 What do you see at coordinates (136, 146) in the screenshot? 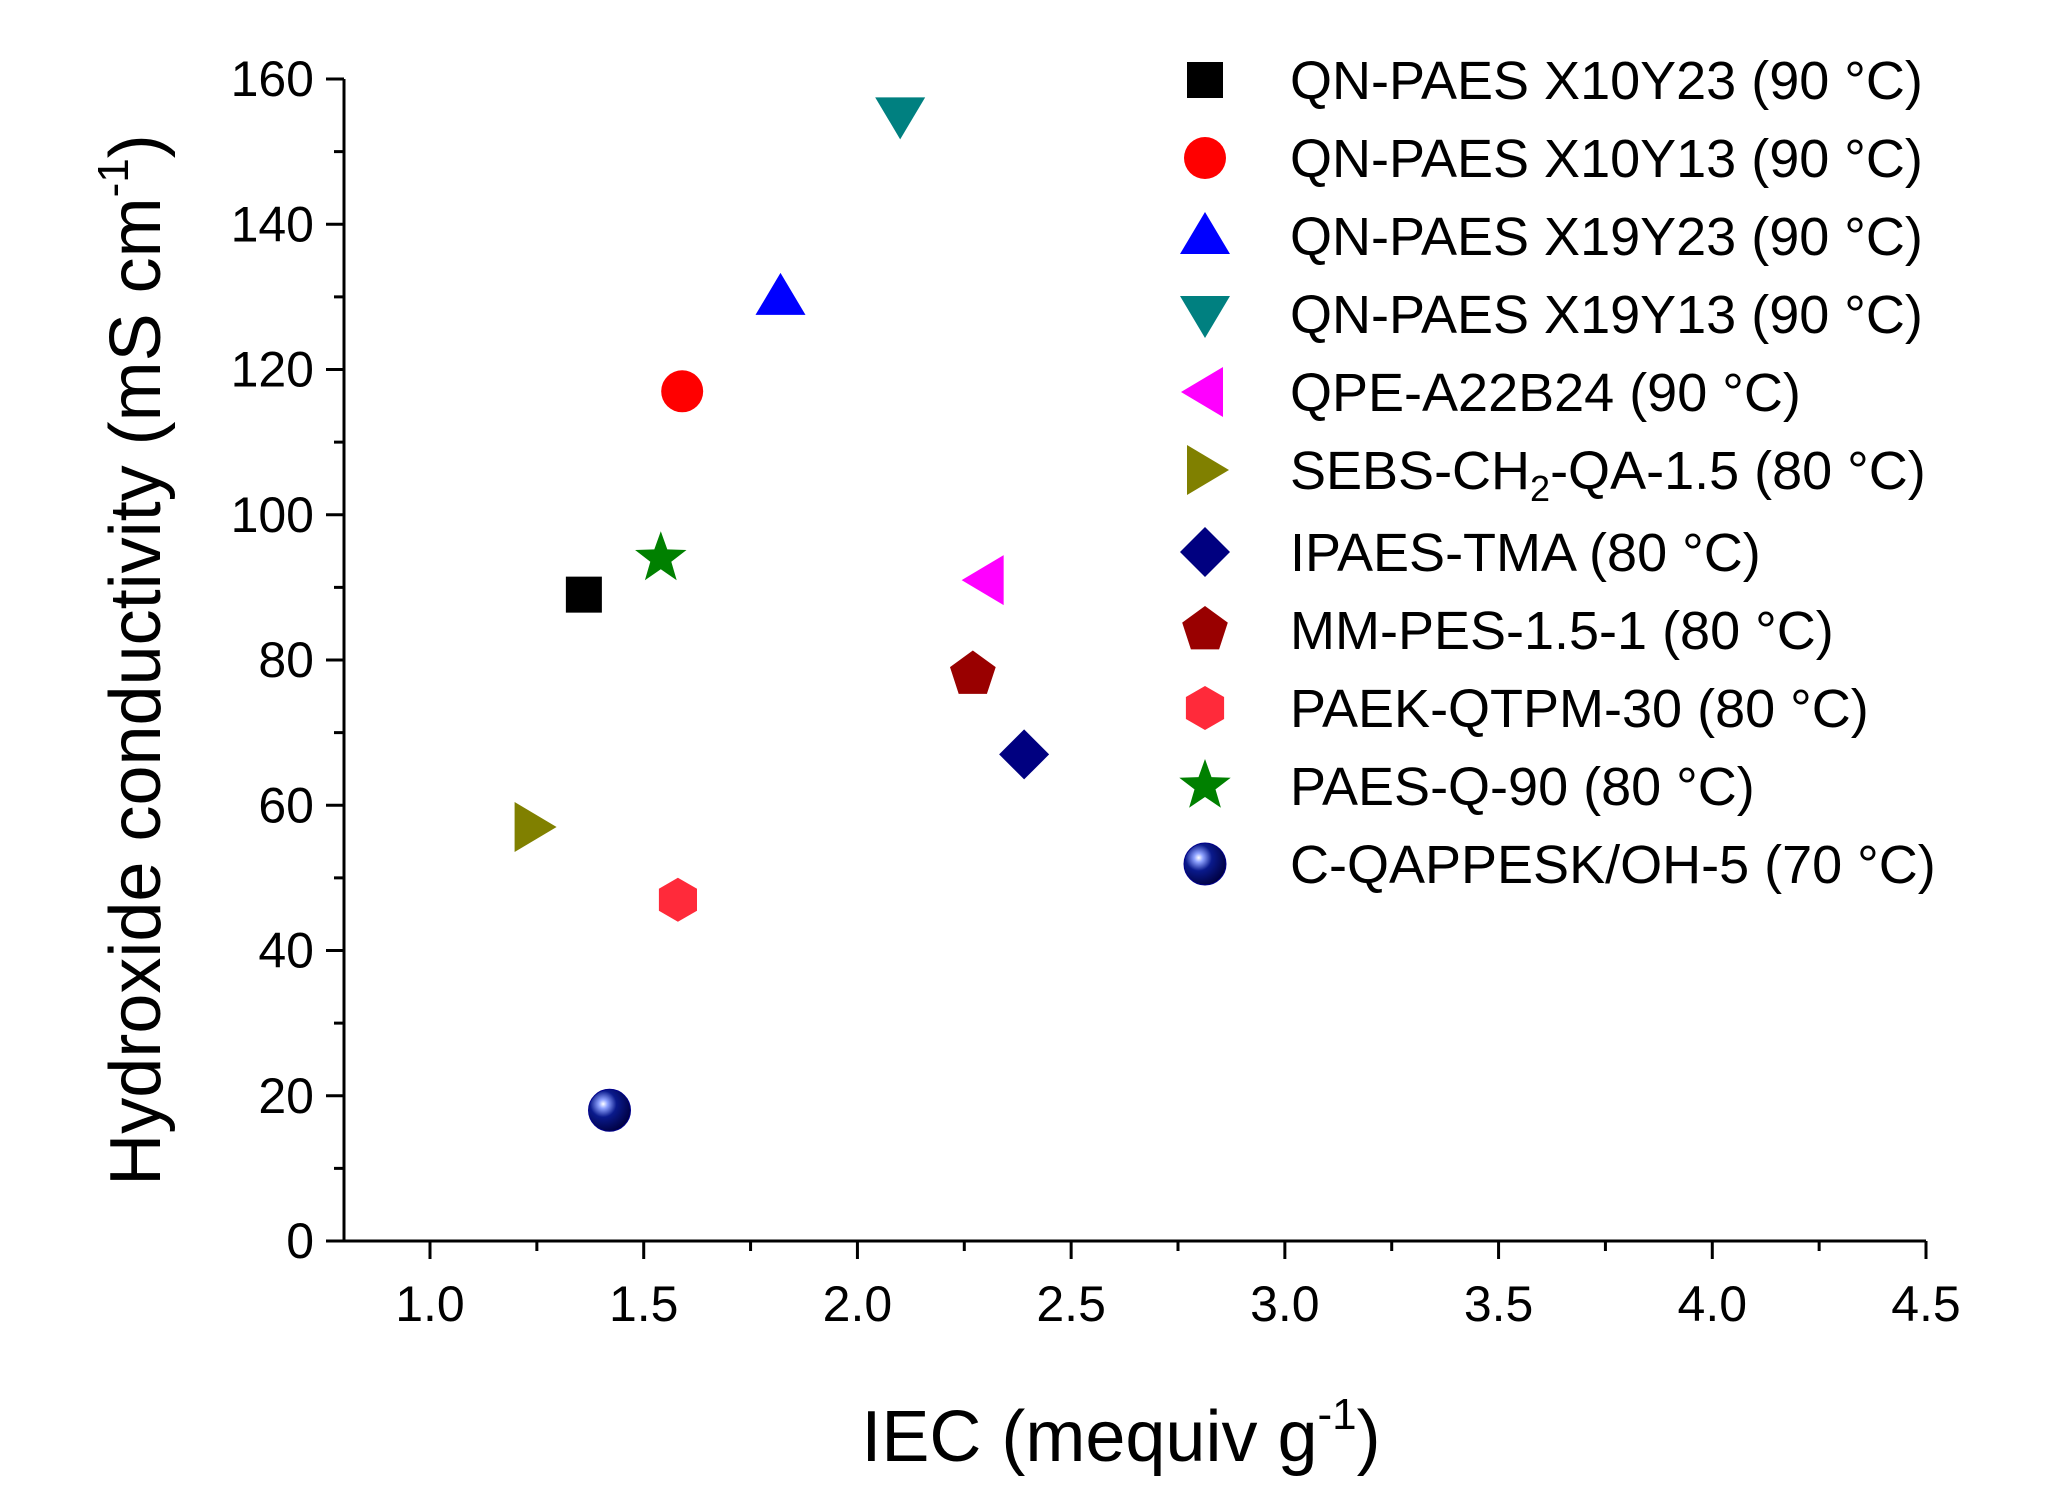
I see `y-axis-title-end: )` at bounding box center [136, 146].